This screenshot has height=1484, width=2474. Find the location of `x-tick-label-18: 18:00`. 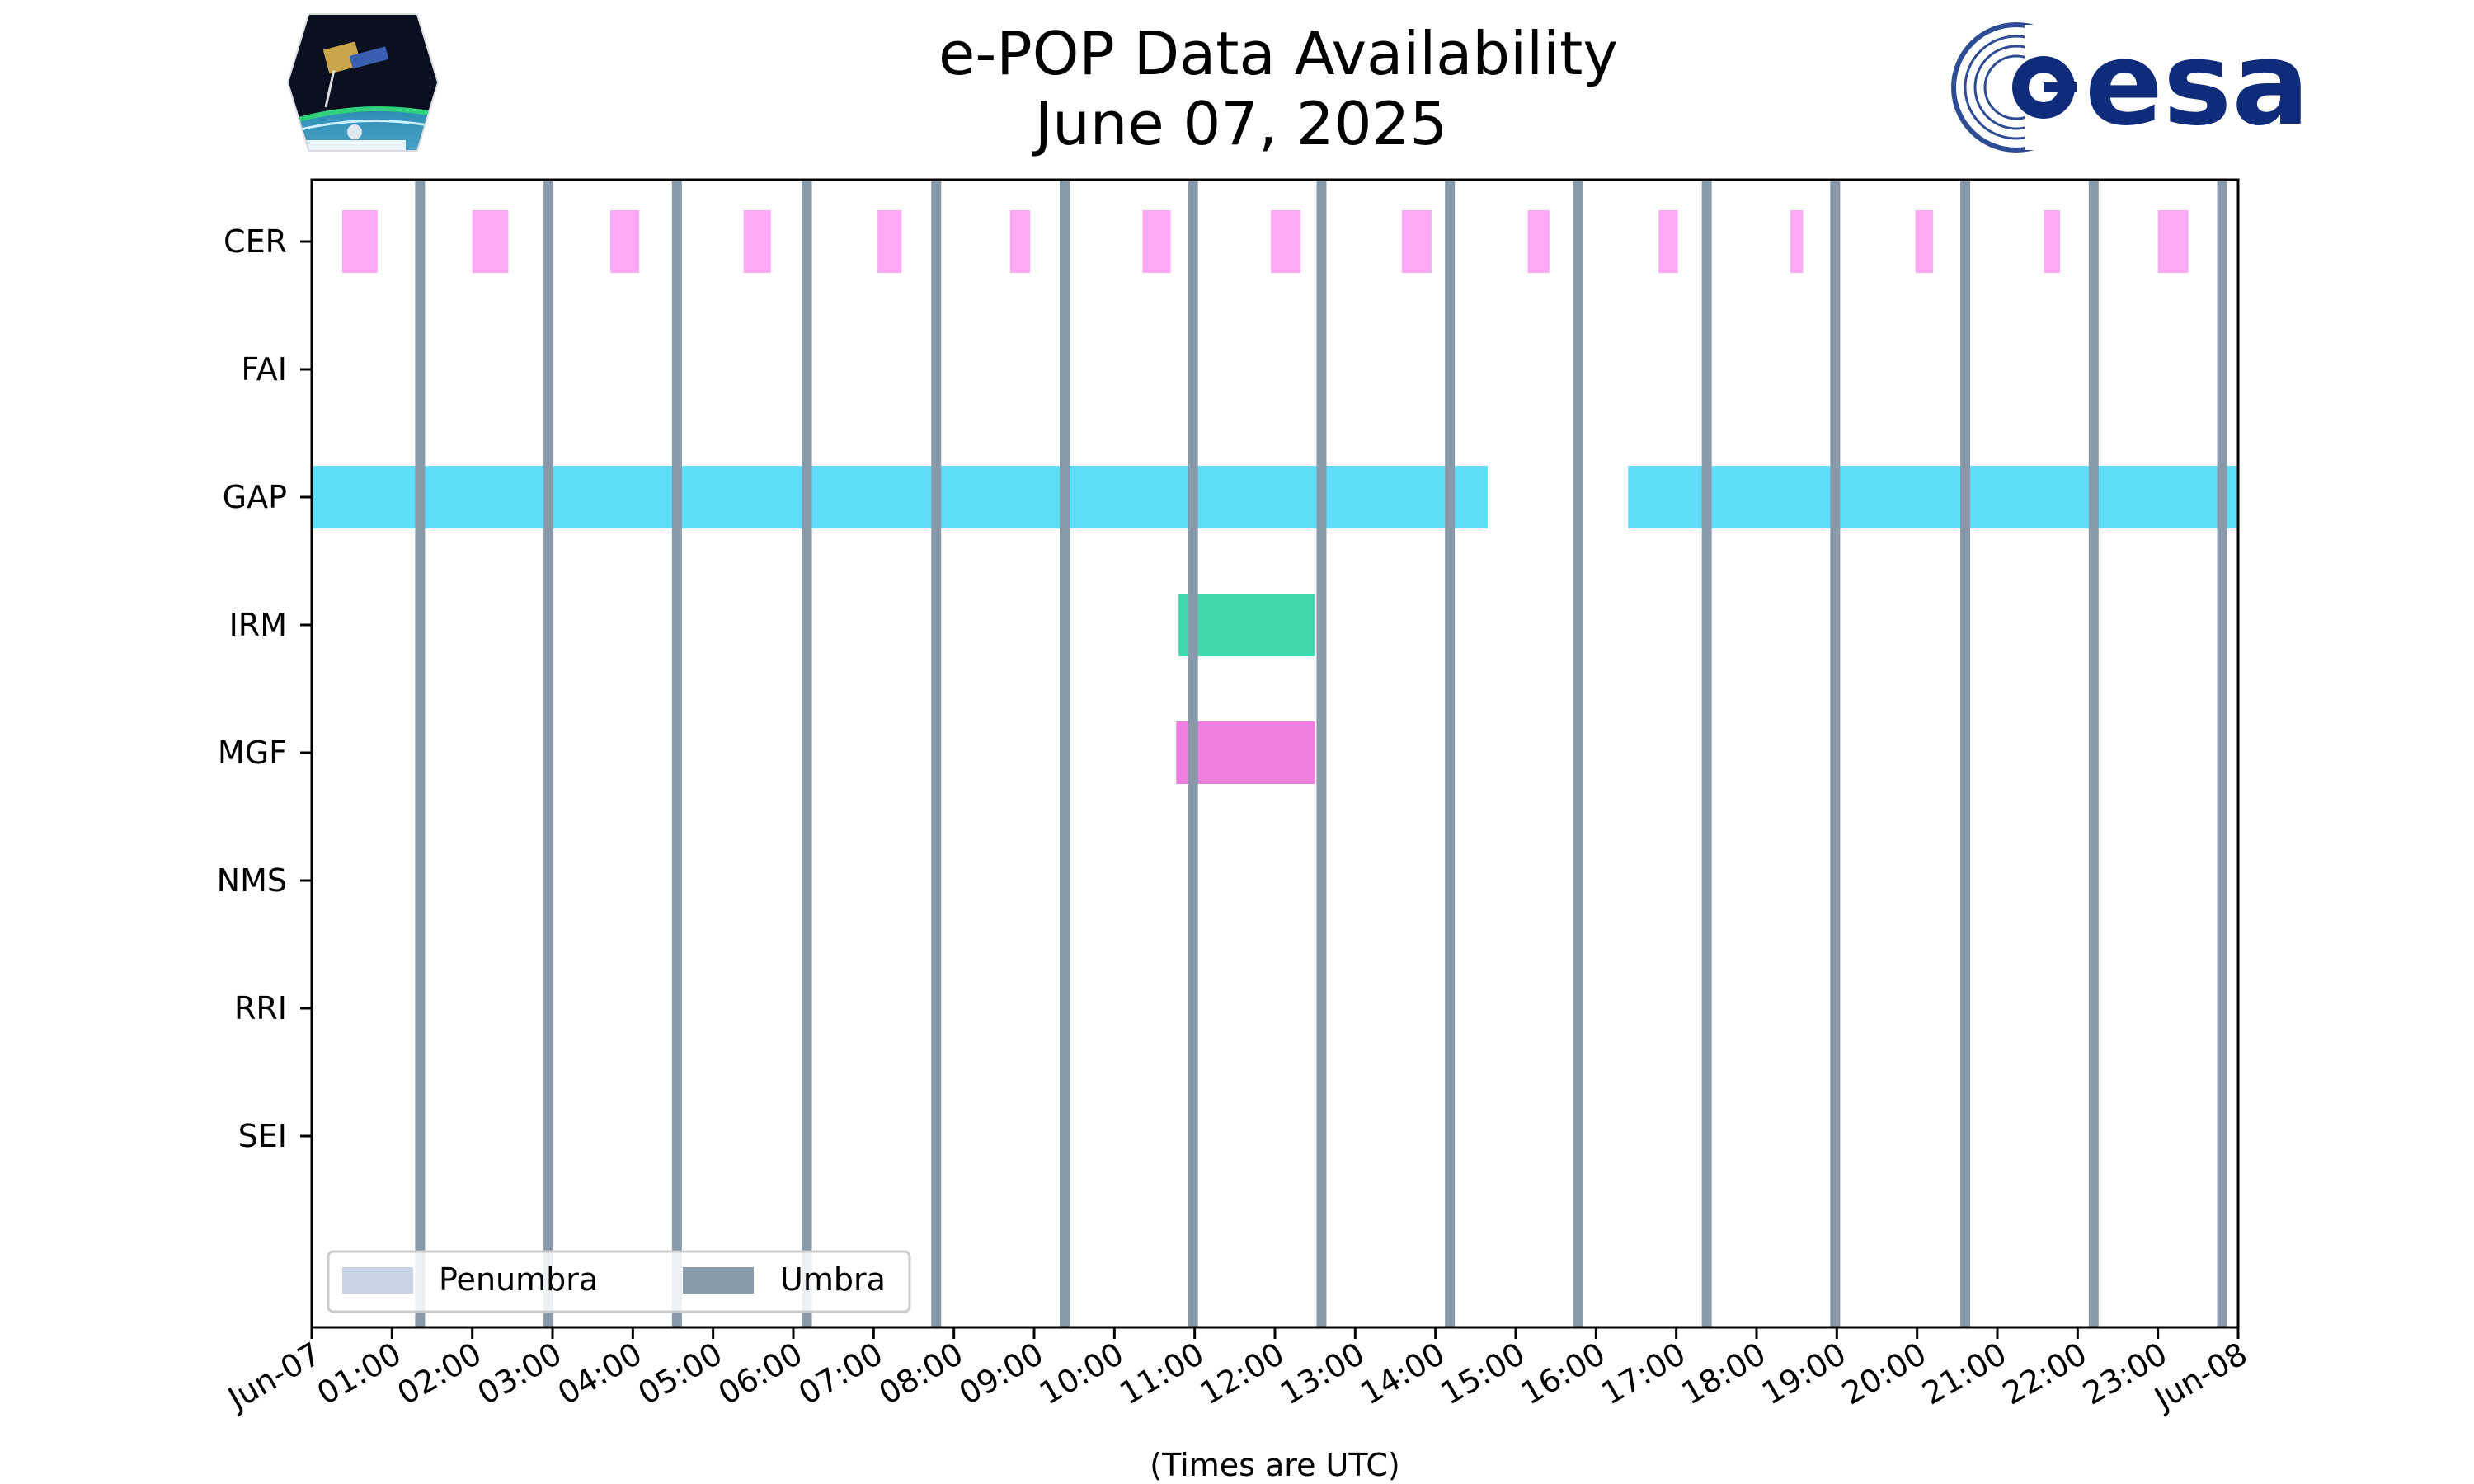

x-tick-label-18: 18:00 is located at coordinates (1724, 1374).